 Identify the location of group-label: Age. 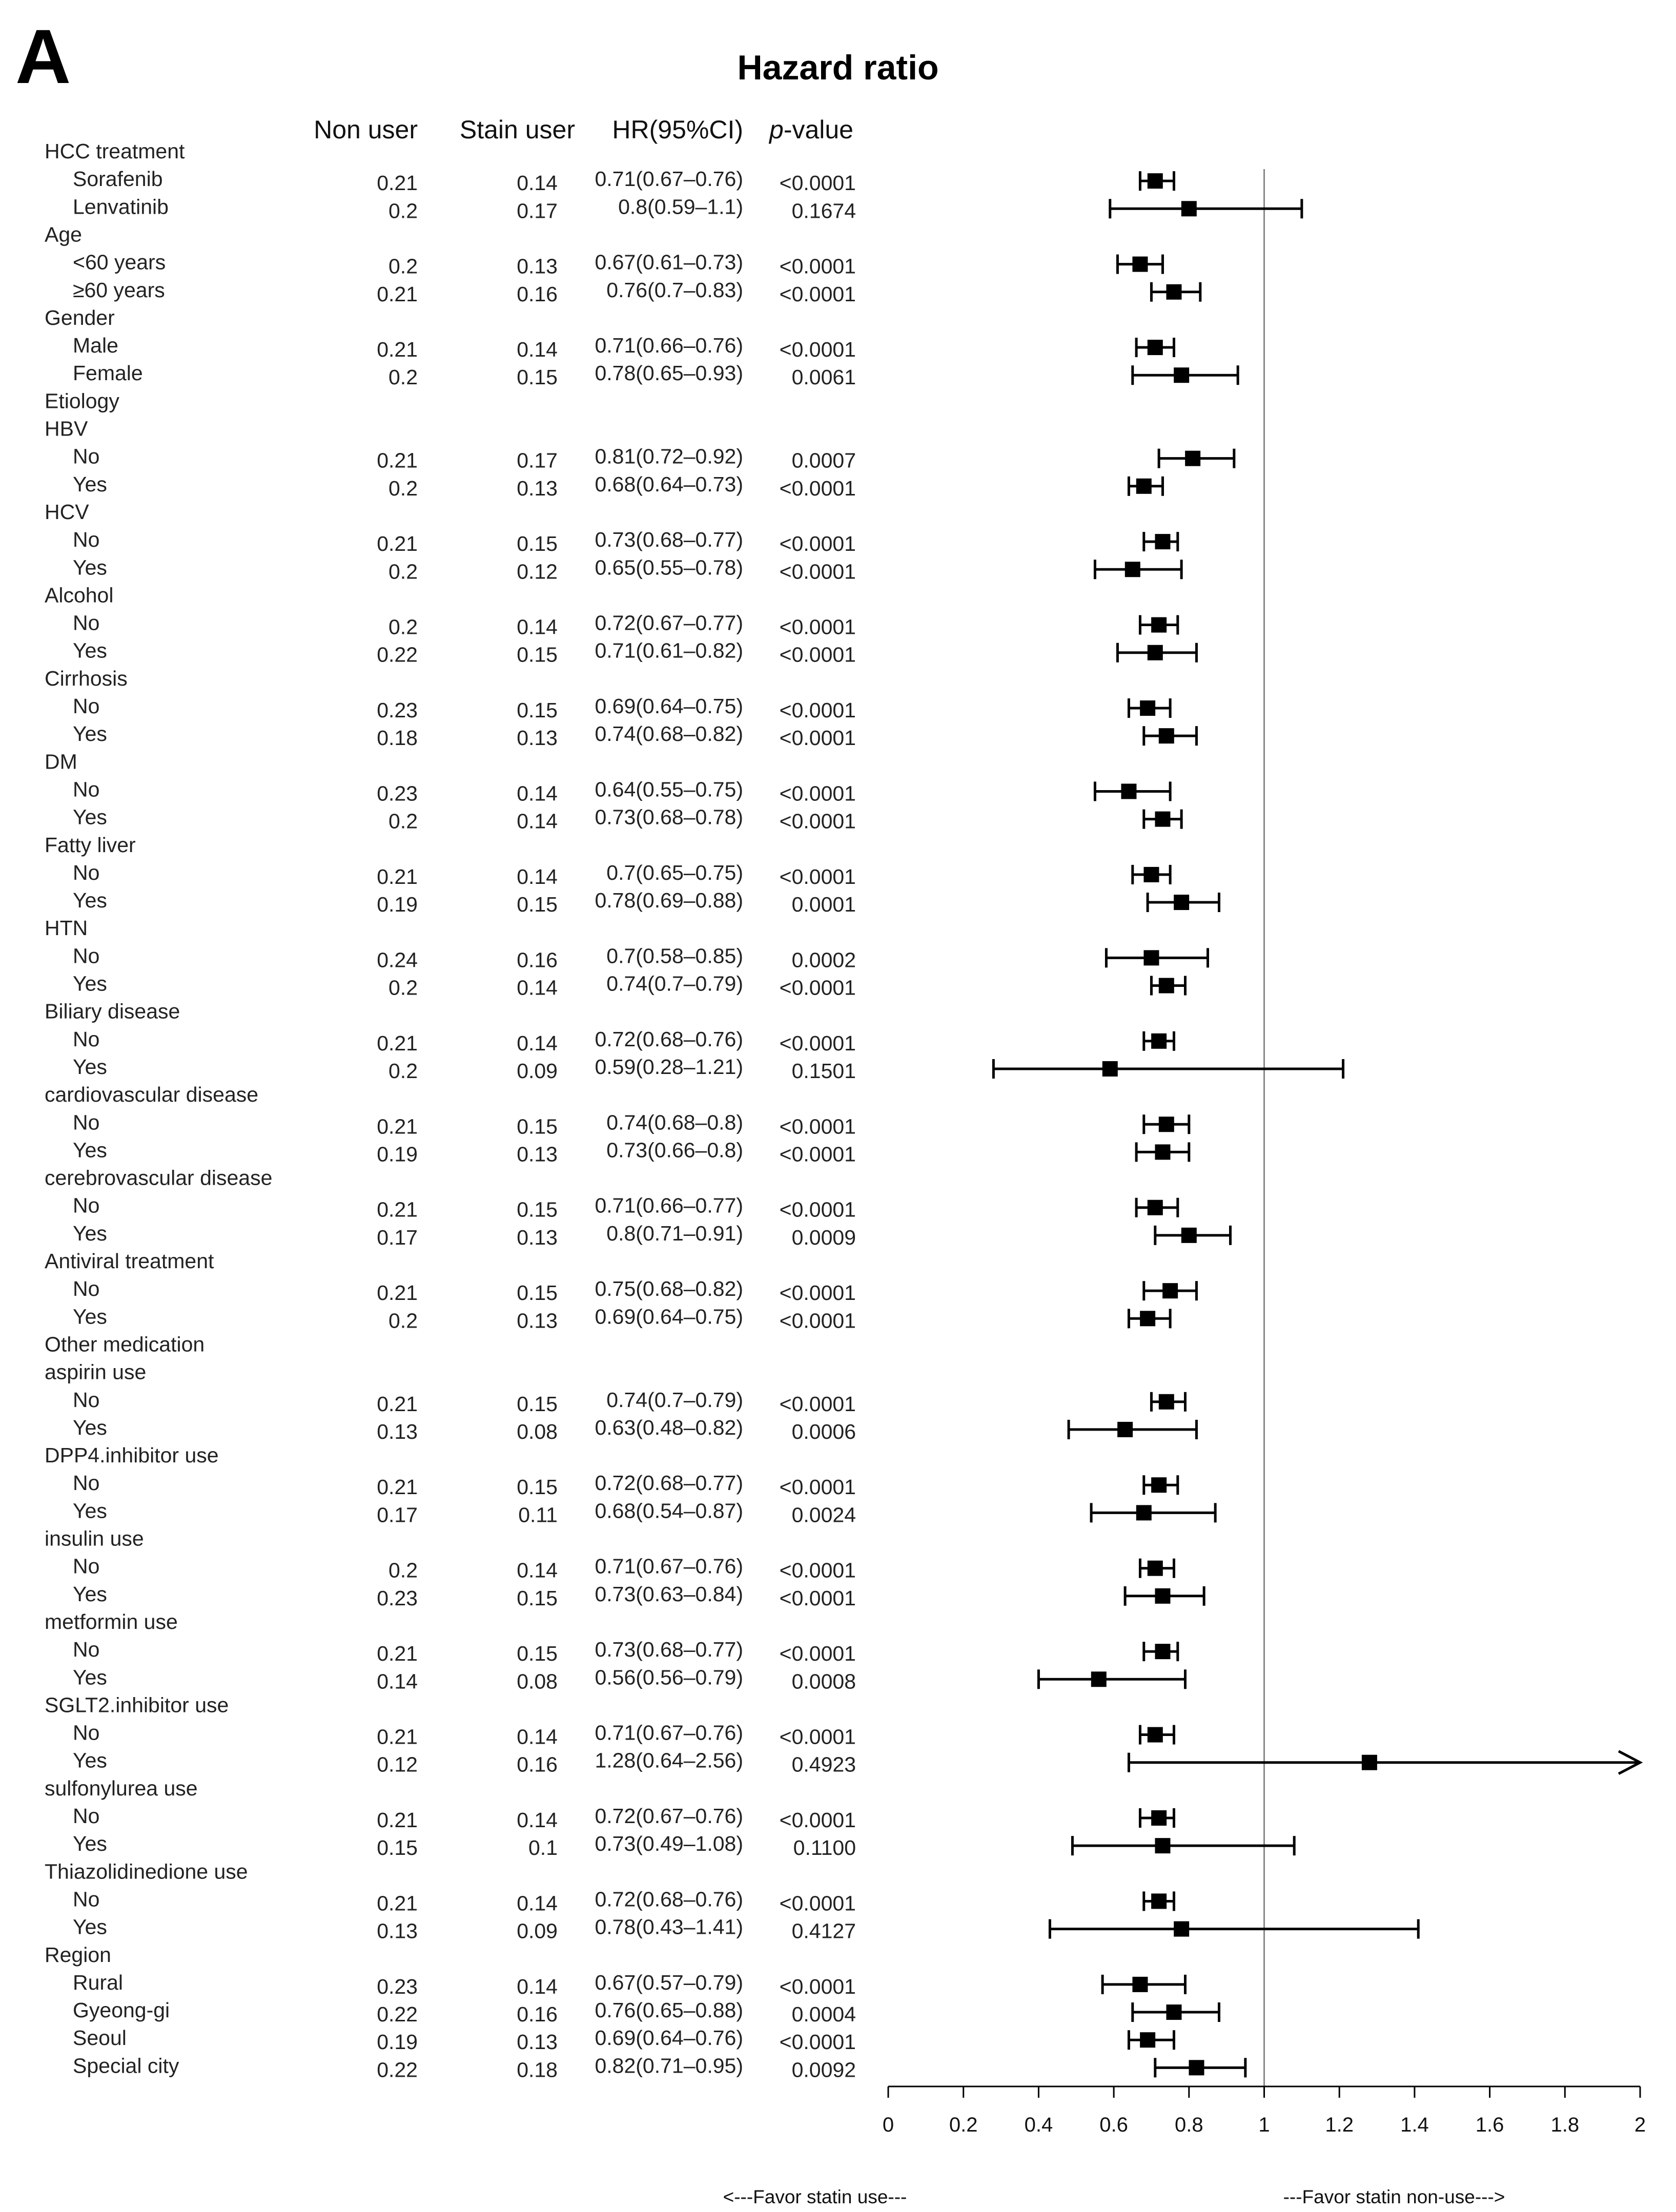
(63, 234).